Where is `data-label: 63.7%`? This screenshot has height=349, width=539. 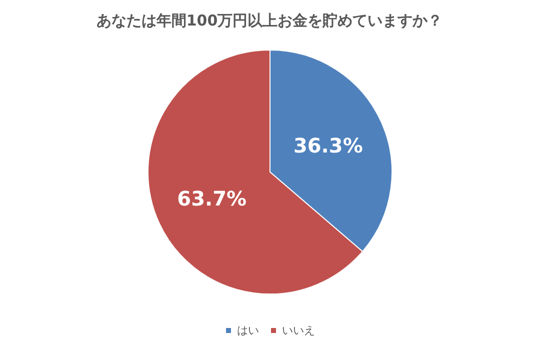
data-label: 63.7% is located at coordinates (212, 198).